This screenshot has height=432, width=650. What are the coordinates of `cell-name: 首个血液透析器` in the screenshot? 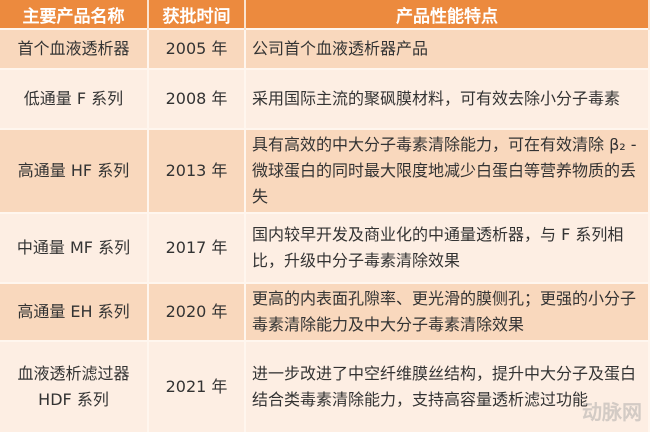 It's located at (74, 49).